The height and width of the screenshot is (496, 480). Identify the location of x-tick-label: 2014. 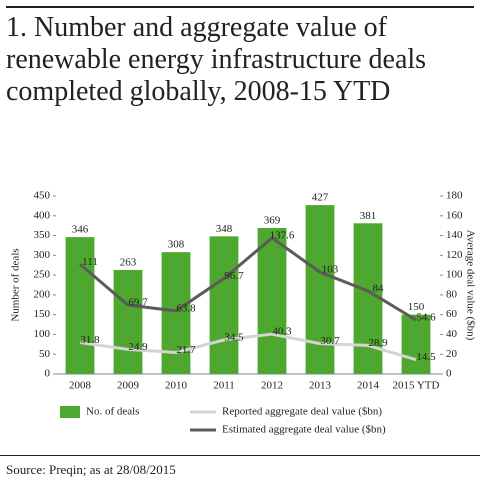
(368, 386).